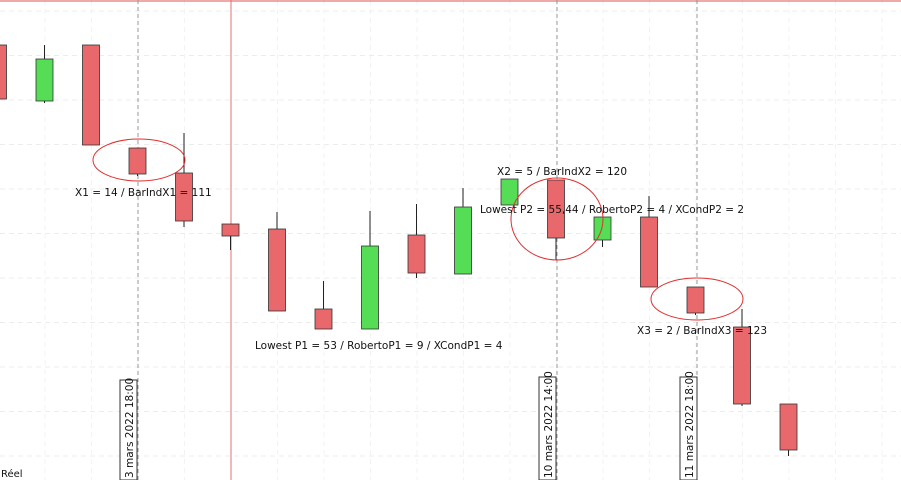 Image resolution: width=901 pixels, height=480 pixels. I want to click on date-text: 11 mars 2022 18:00, so click(690, 424).